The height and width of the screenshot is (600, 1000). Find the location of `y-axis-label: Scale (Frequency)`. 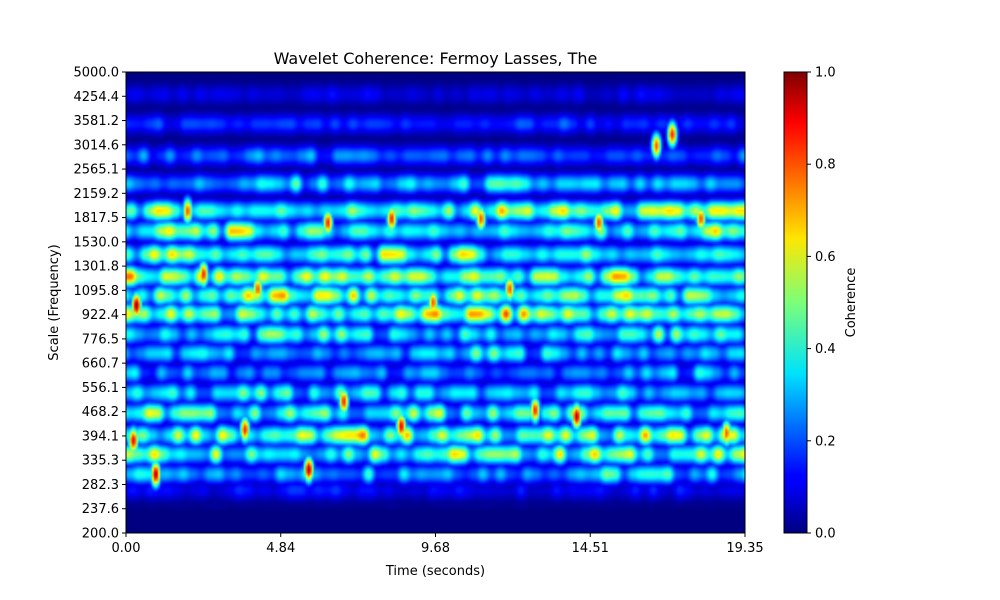

y-axis-label: Scale (Frequency) is located at coordinates (54, 302).